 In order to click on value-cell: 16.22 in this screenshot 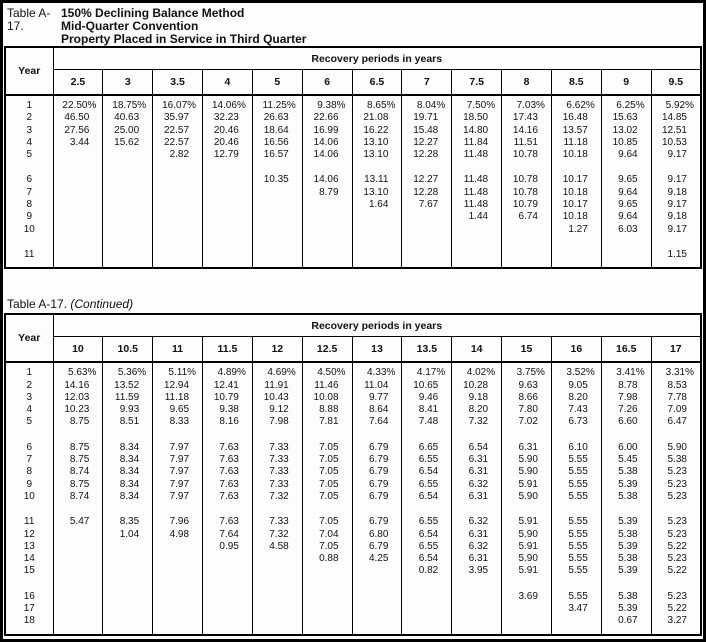, I will do `click(376, 130)`.